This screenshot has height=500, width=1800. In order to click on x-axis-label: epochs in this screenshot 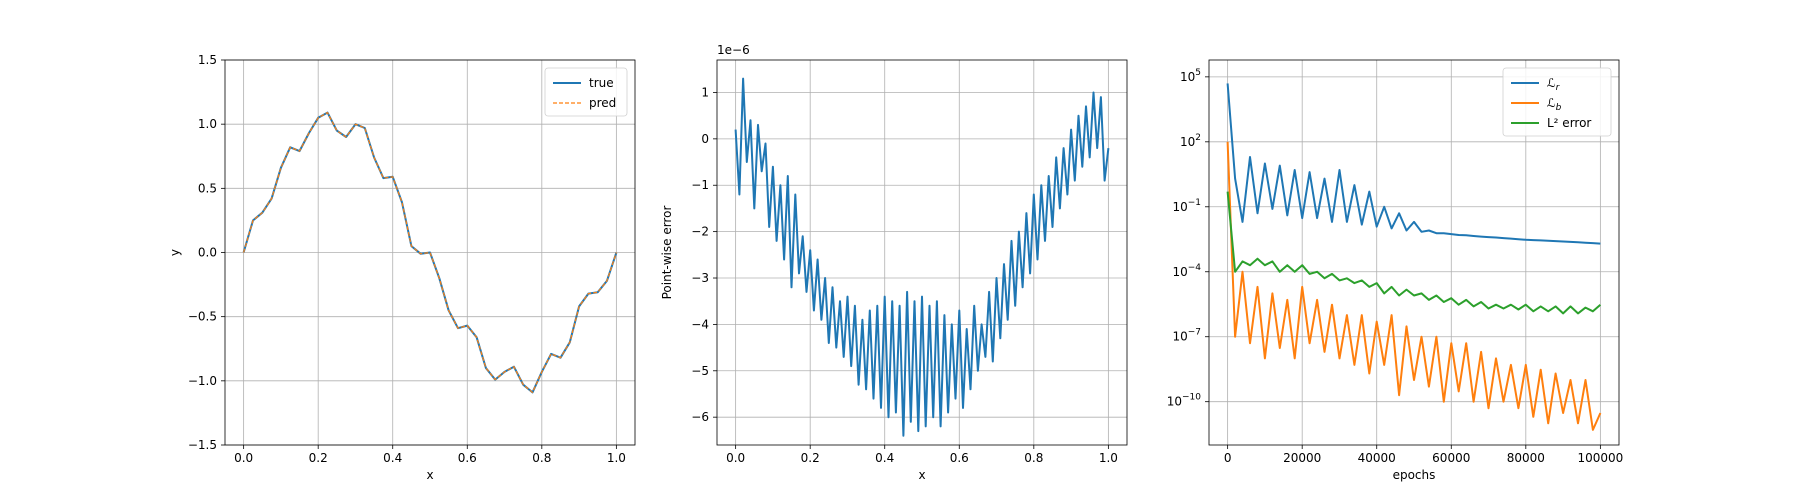, I will do `click(1414, 475)`.